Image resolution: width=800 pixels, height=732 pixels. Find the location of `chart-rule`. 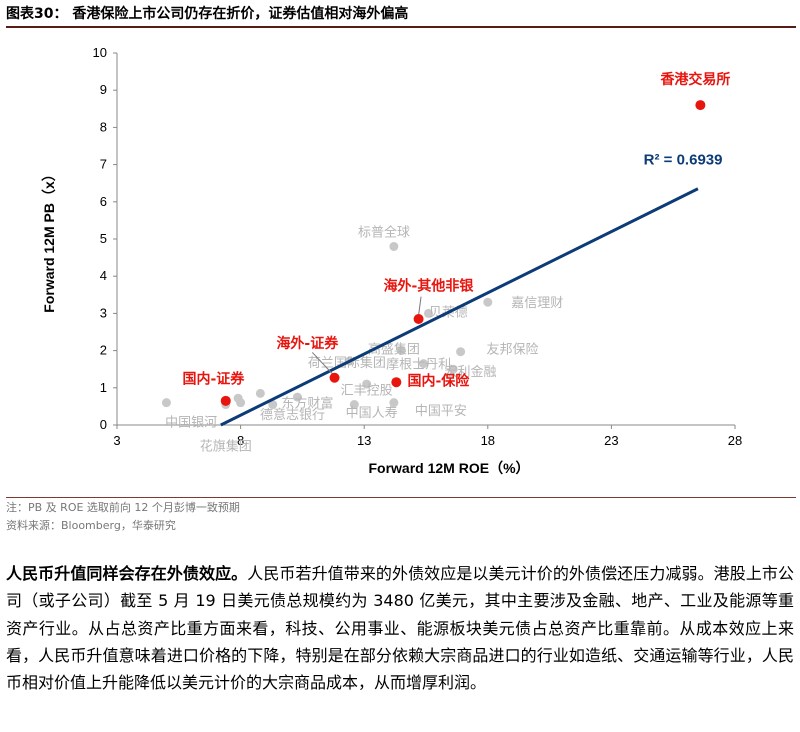

chart-rule is located at coordinates (401, 497).